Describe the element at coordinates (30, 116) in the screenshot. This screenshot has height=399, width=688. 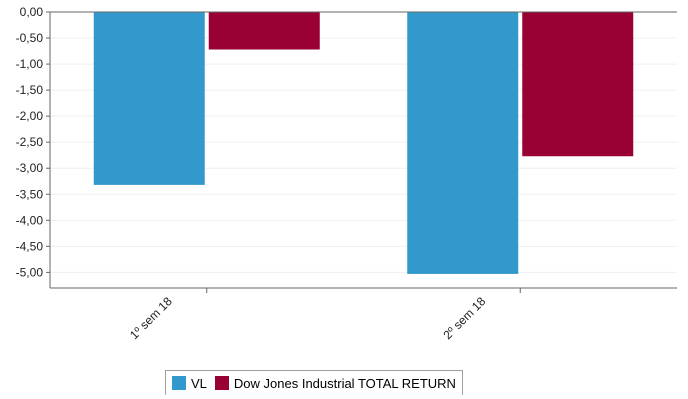
I see `y-tick-label: -2,00` at that location.